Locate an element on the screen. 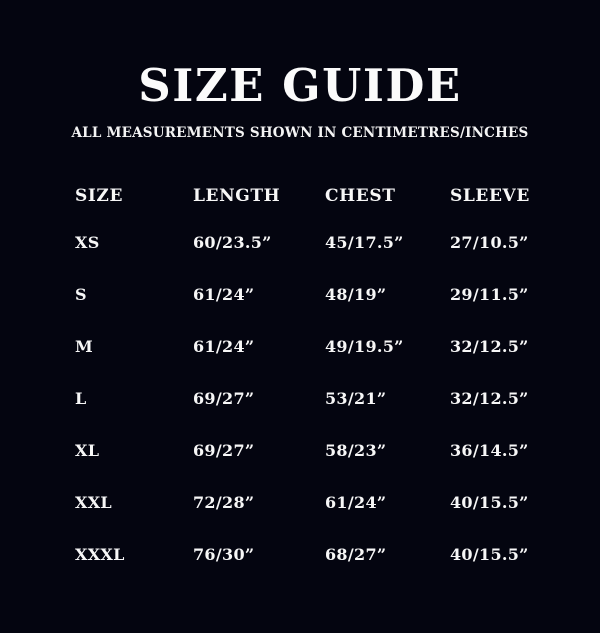  cell-size: S is located at coordinates (81, 294).